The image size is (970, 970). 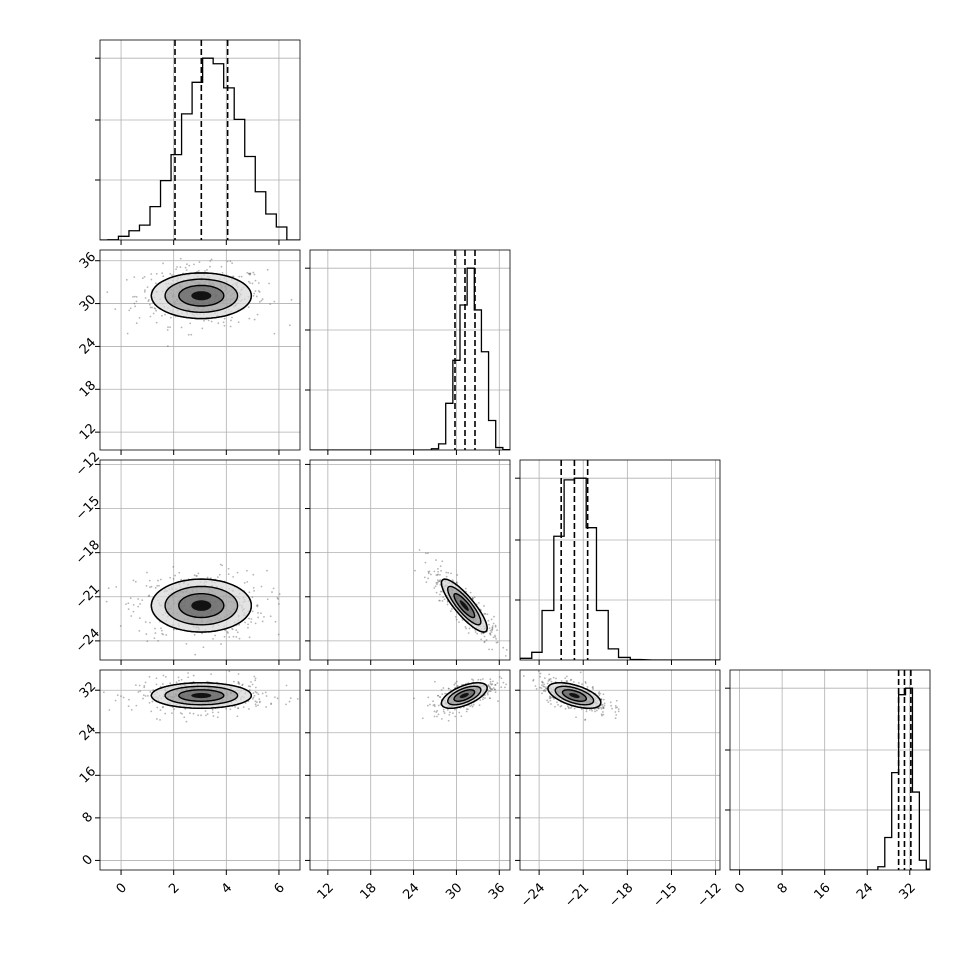 I want to click on x-tick-label: −15, so click(x=666, y=895).